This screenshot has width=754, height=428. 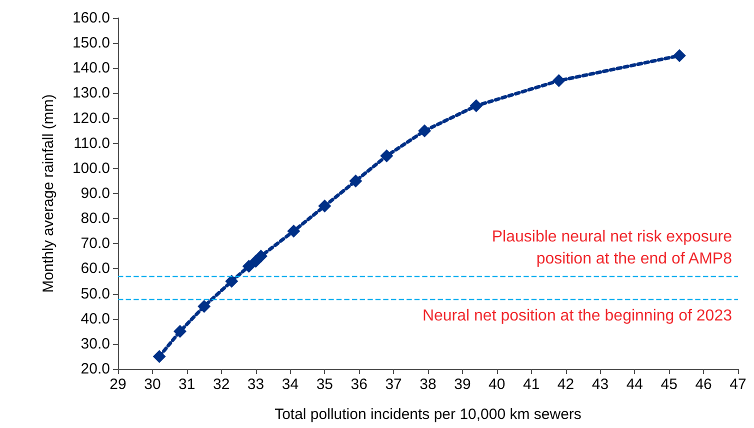 What do you see at coordinates (703, 384) in the screenshot?
I see `x-tick-label: 46` at bounding box center [703, 384].